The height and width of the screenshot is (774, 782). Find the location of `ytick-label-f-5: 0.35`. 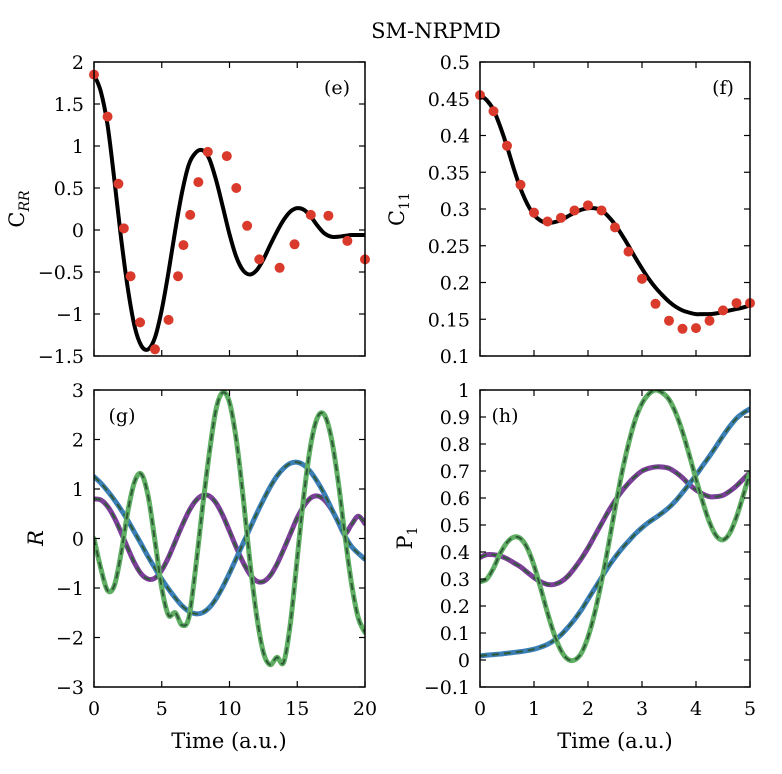

ytick-label-f-5: 0.35 is located at coordinates (449, 173).